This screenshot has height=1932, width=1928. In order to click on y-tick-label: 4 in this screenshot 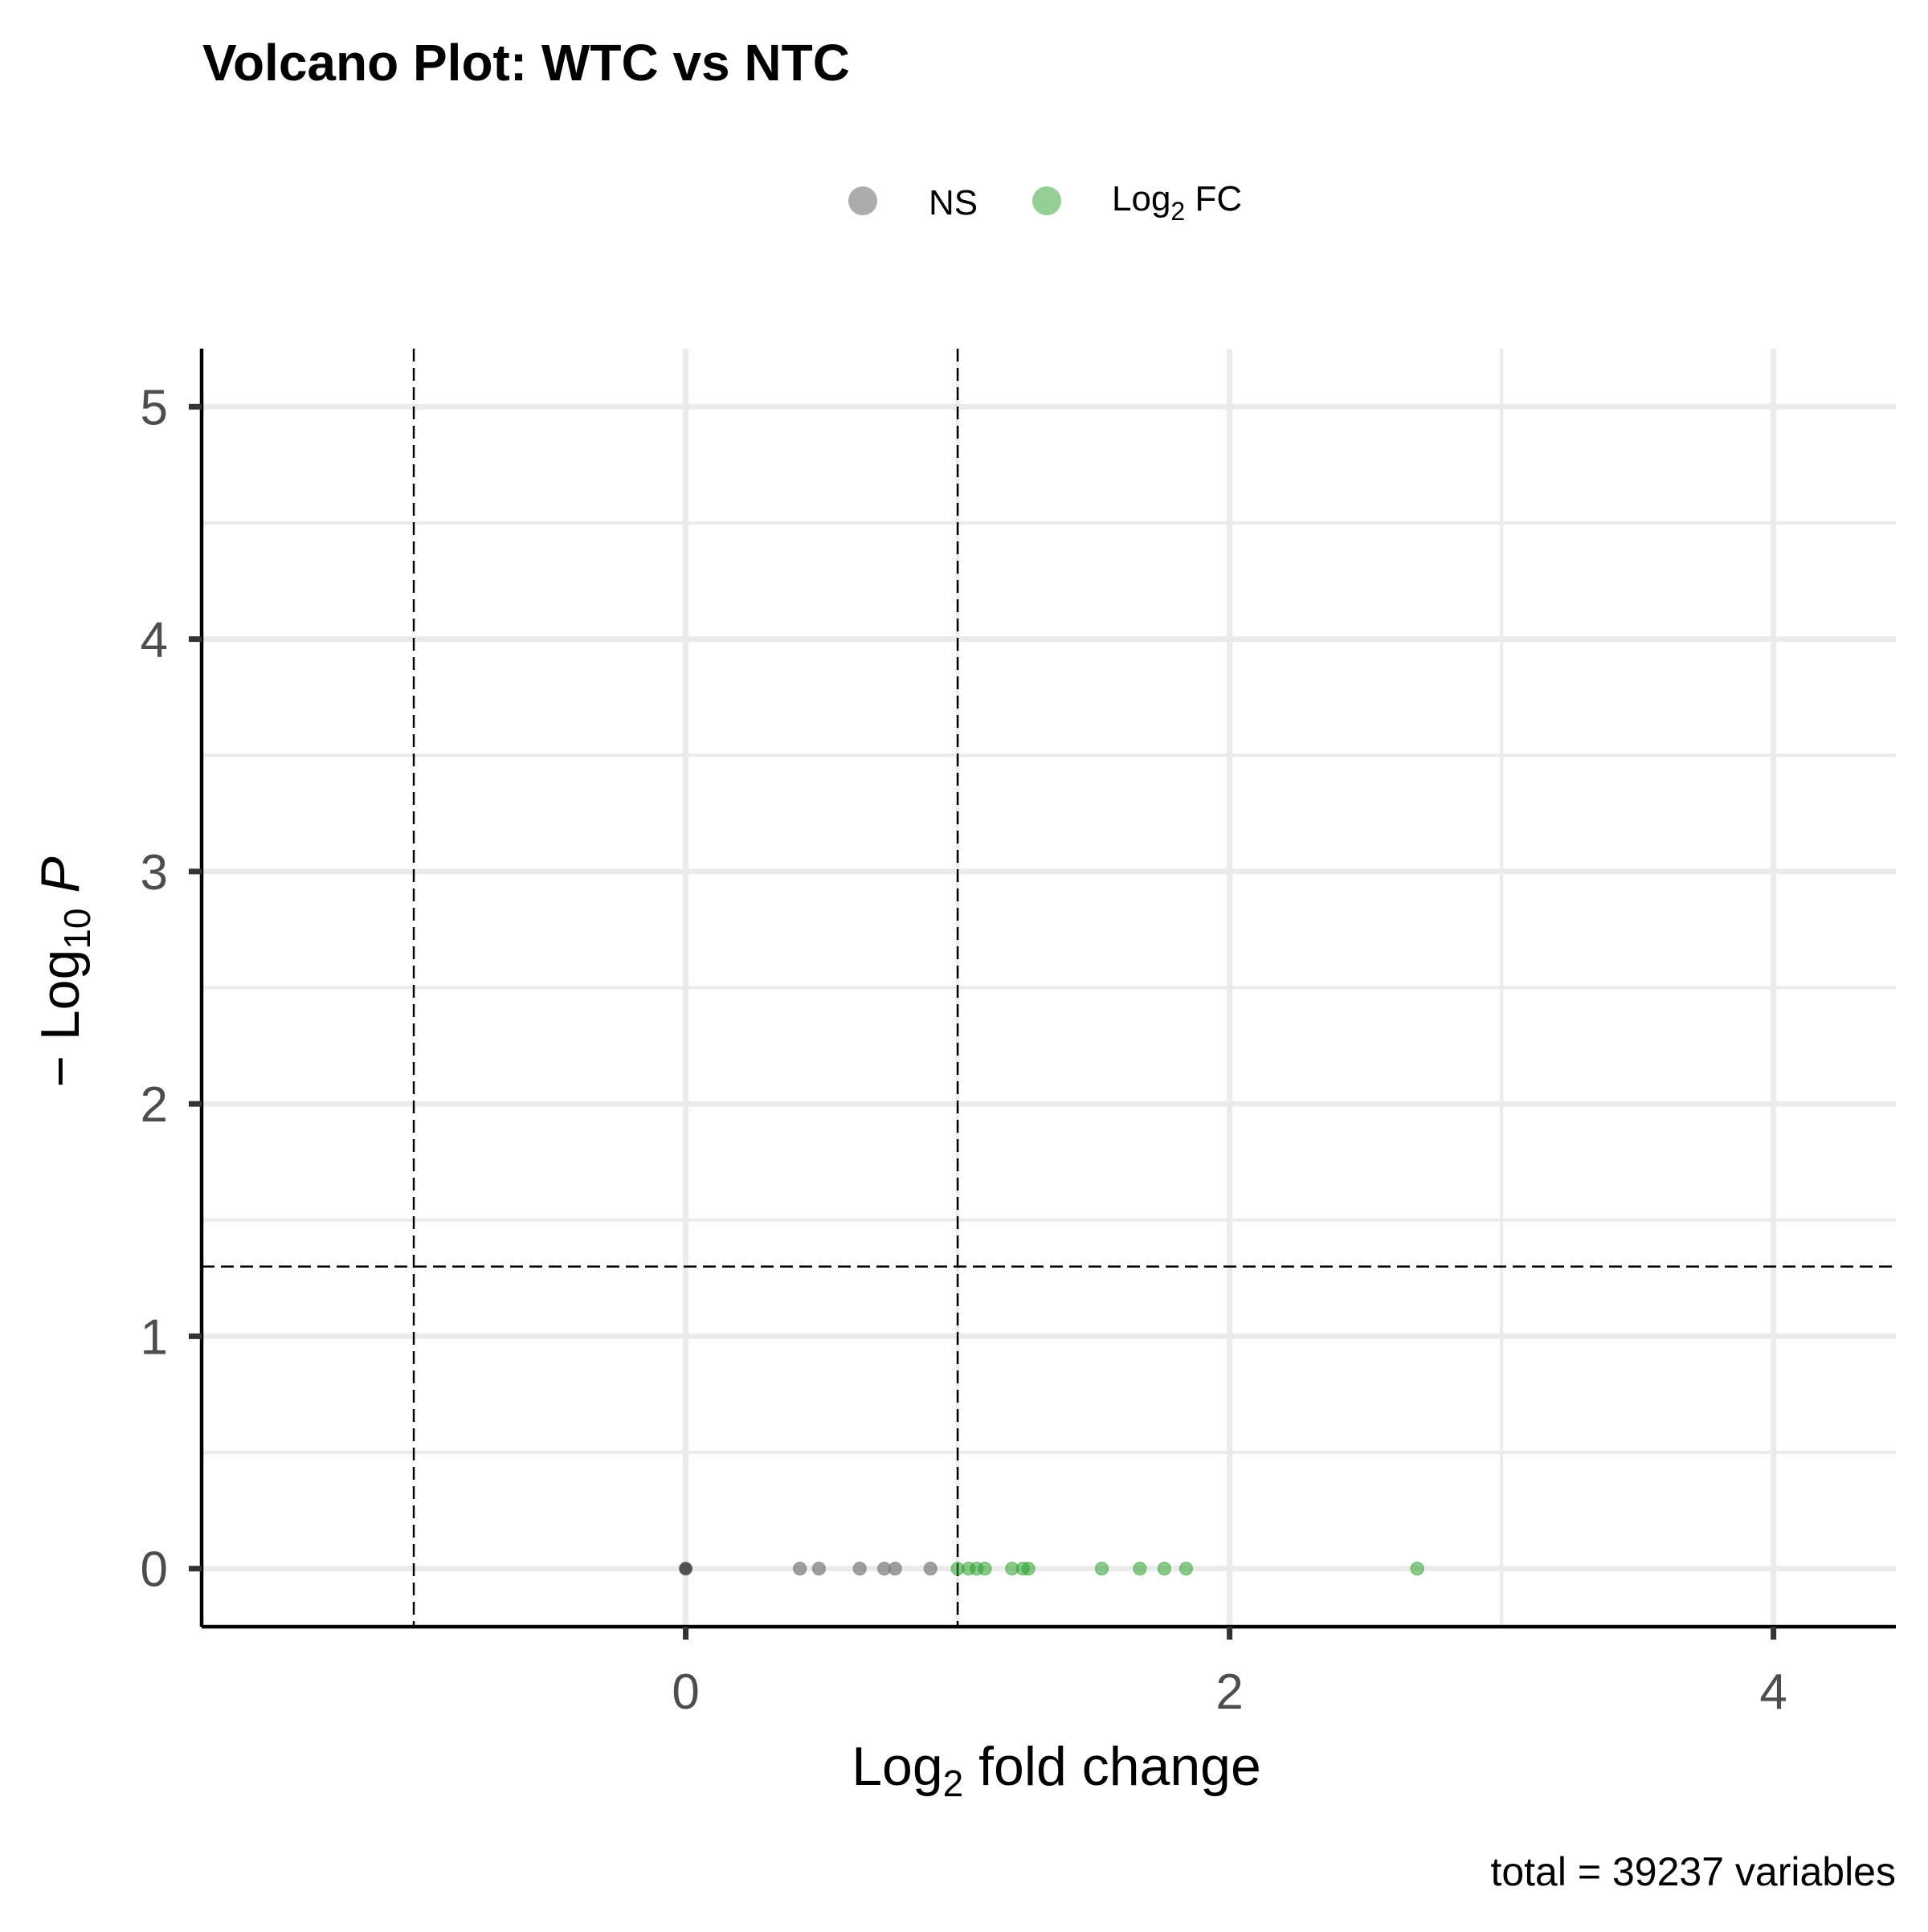, I will do `click(154, 640)`.